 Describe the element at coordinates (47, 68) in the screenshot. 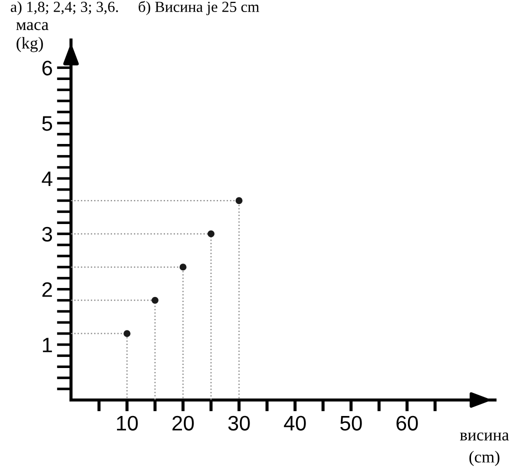

I see `y-tick-label: 6` at that location.